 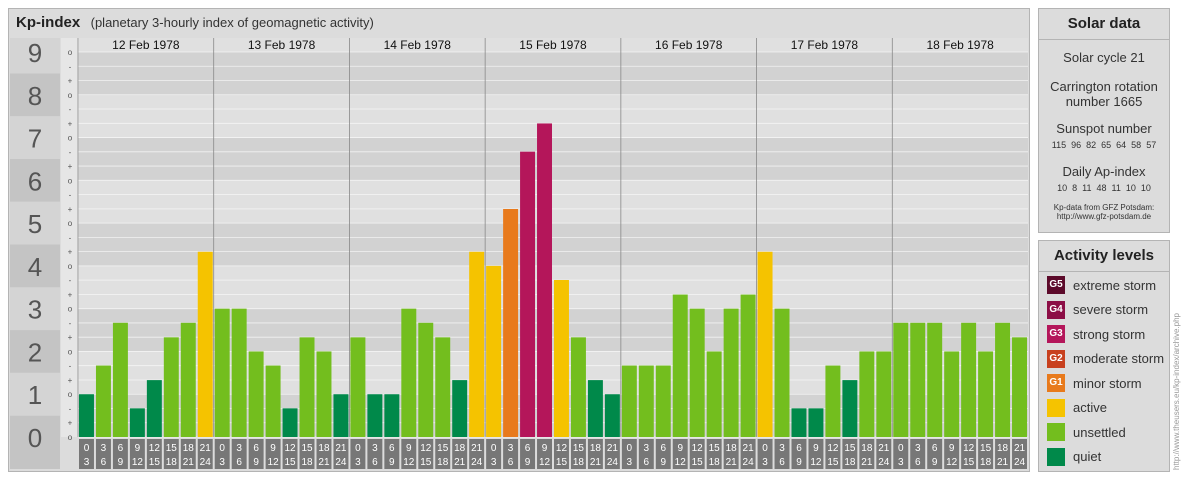 What do you see at coordinates (1107, 383) in the screenshot?
I see `legend-label: minor storm` at bounding box center [1107, 383].